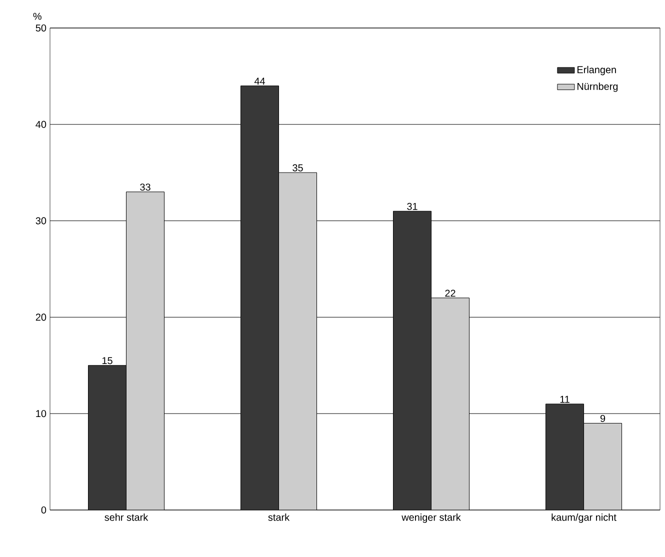 The image size is (665, 557). I want to click on x-tick-label: sehr stark, so click(126, 517).